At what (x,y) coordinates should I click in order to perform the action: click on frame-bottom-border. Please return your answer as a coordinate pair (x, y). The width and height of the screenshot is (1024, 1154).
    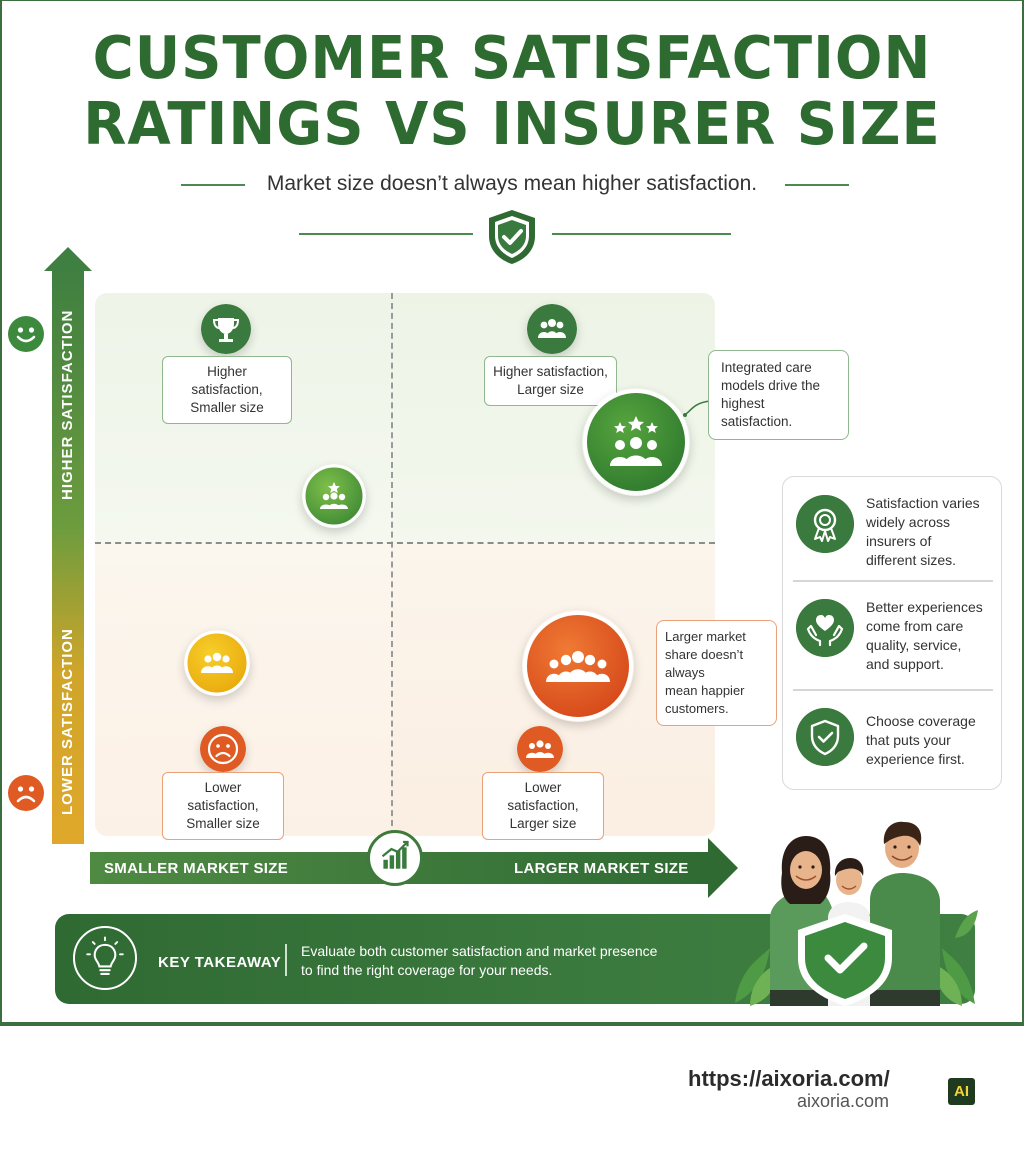
    Looking at the image, I should click on (512, 1024).